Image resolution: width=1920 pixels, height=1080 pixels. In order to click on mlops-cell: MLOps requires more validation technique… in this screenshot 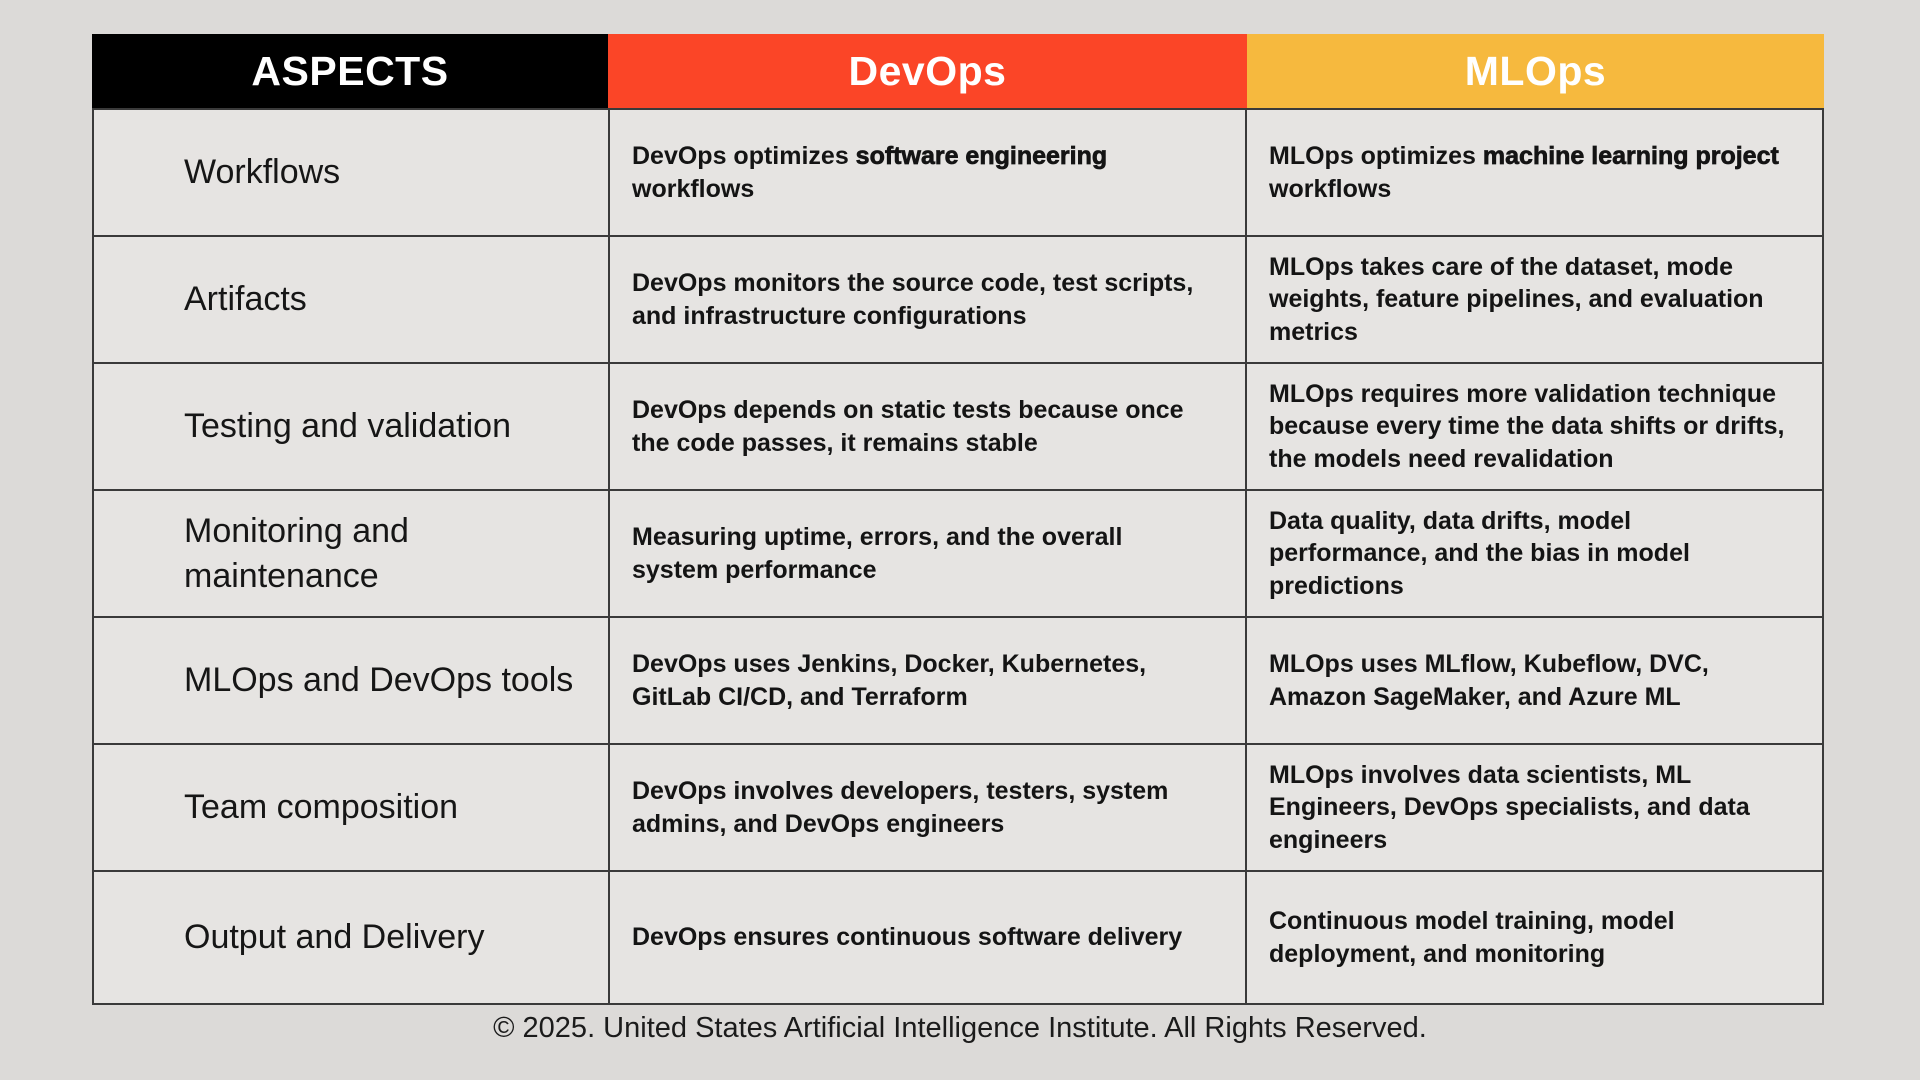, I will do `click(1533, 426)`.